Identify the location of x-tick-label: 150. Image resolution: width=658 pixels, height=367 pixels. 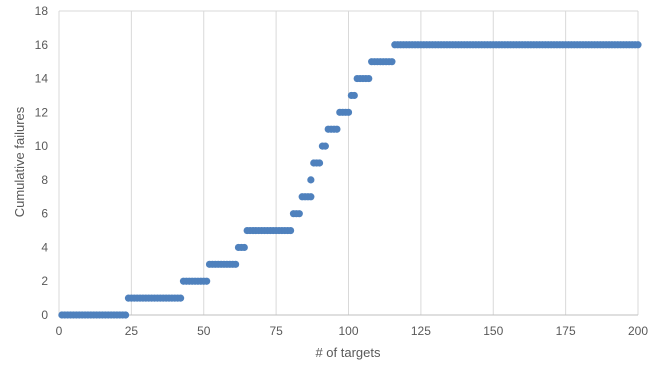
(493, 331).